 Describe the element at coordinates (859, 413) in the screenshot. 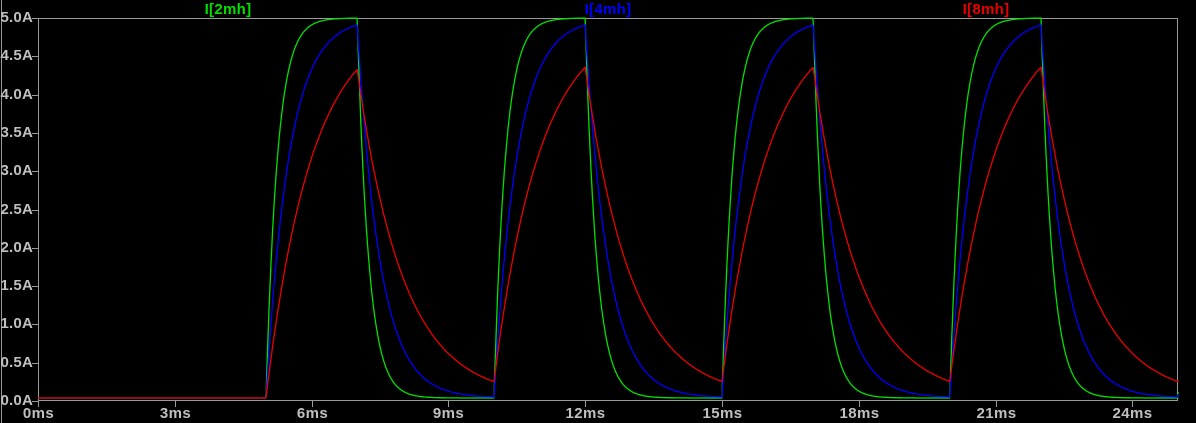

I see `x-tick-label: 18ms` at that location.